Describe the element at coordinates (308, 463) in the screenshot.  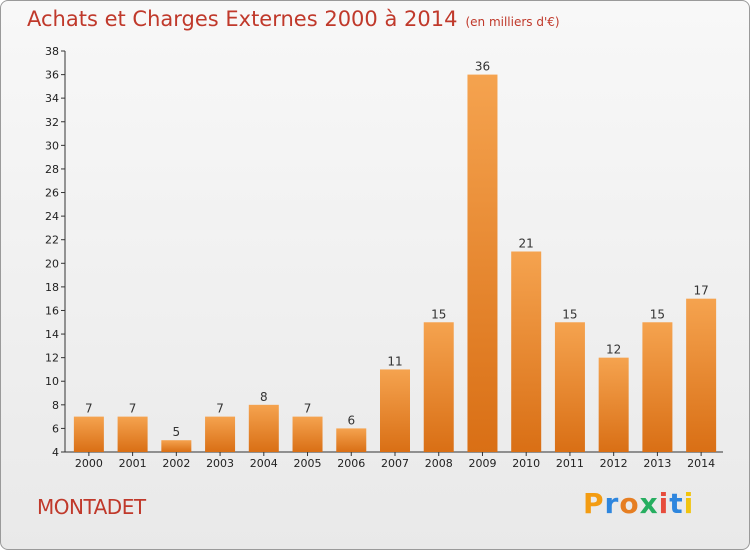
I see `x-tick-label: 2005` at that location.